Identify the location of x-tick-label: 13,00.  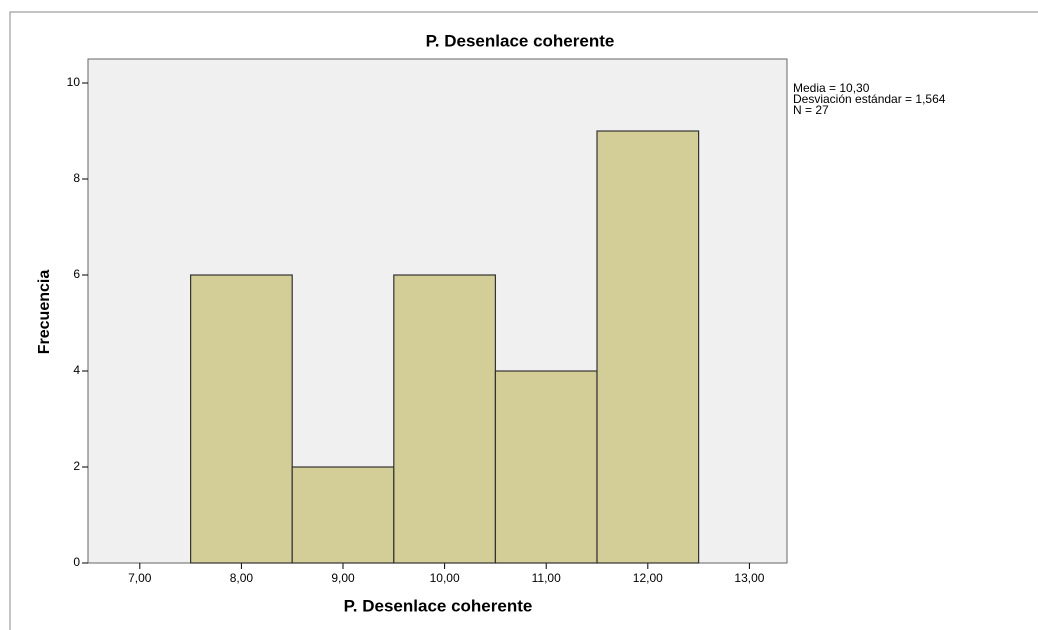
(749, 578).